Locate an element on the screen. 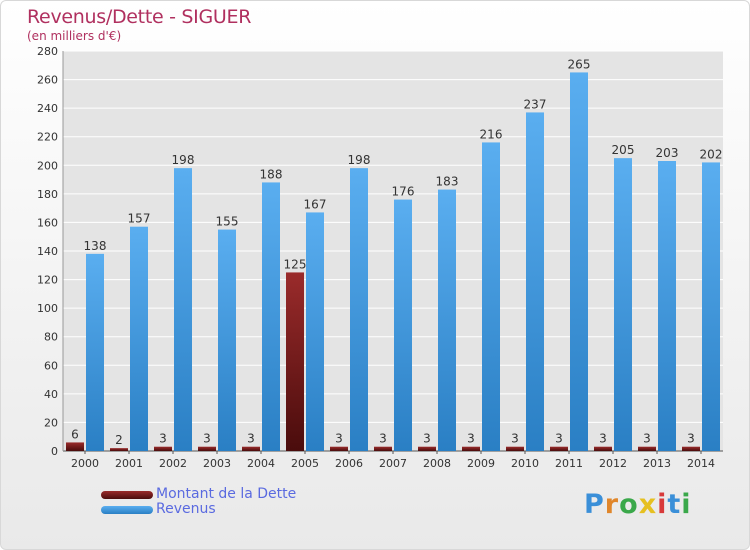 The image size is (750, 550). bar-dette-2012 is located at coordinates (603, 448).